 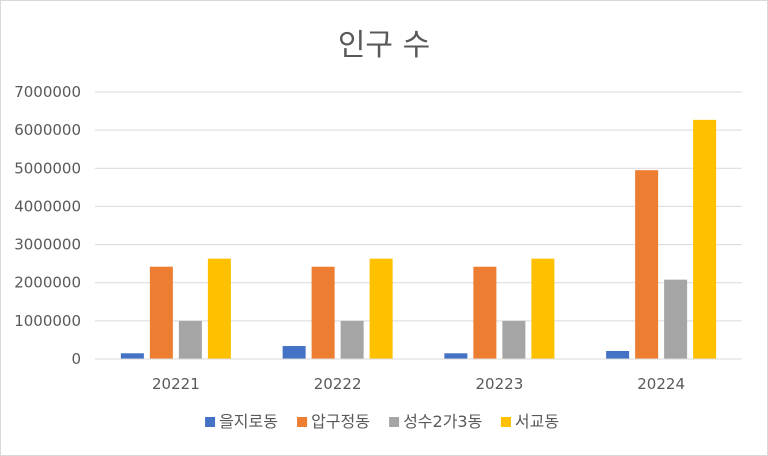 I want to click on x-tick-label: 20223, so click(x=500, y=384).